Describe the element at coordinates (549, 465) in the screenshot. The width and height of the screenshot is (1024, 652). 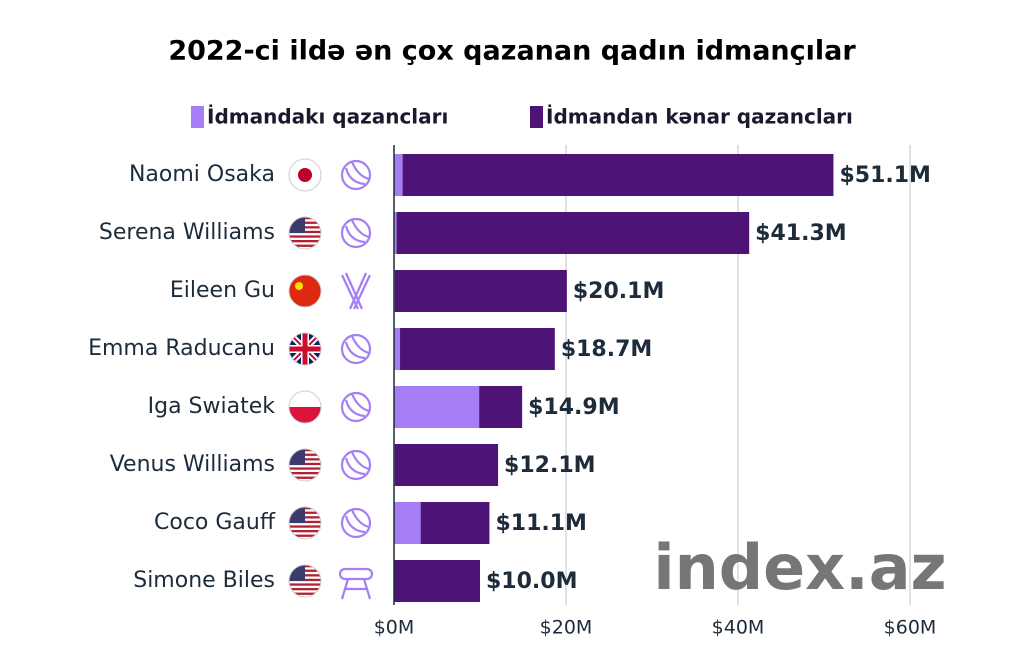
I see `total-label: $12.1M` at that location.